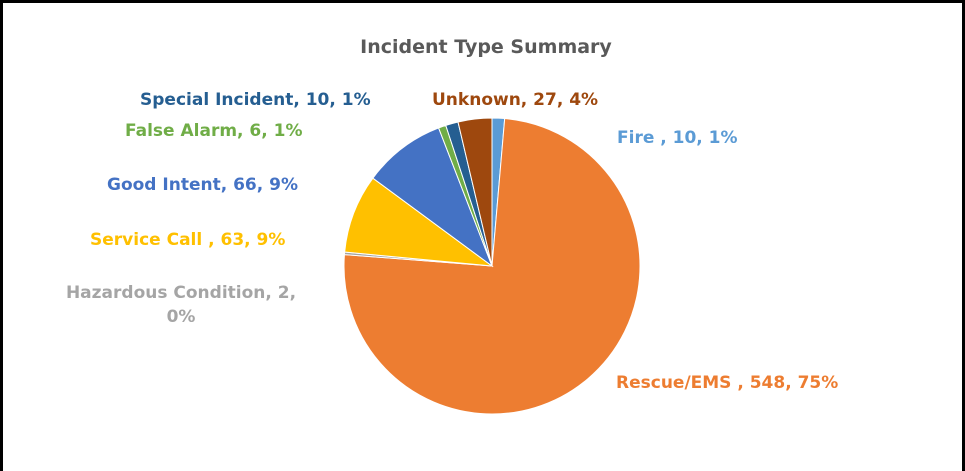 The image size is (965, 471). I want to click on data-label: Unknown, 27, 4%, so click(515, 100).